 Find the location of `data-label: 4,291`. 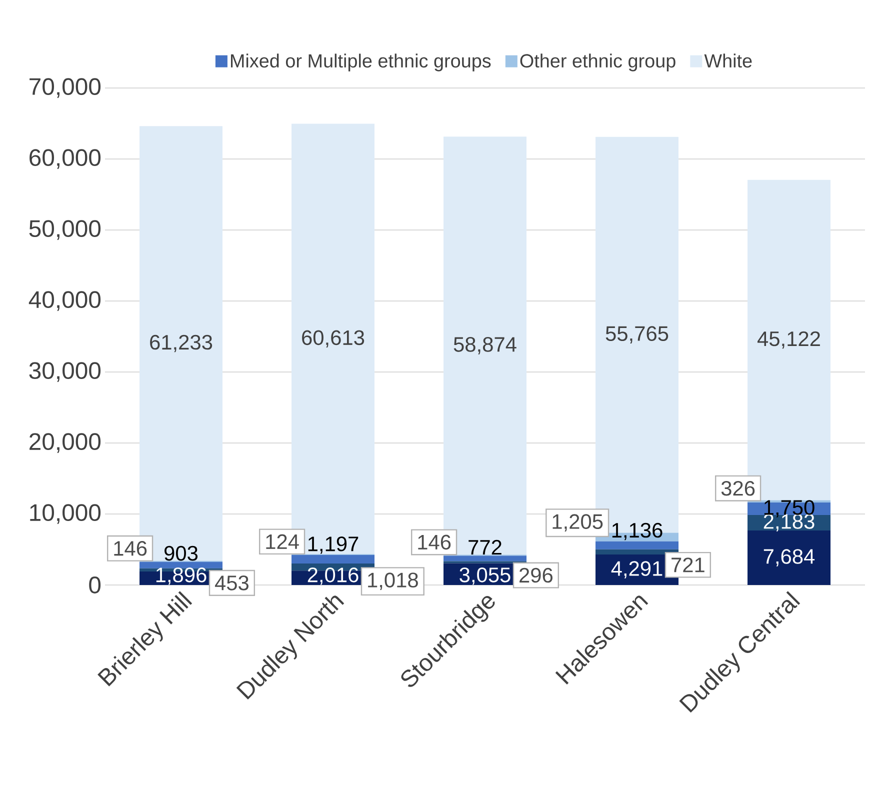

data-label: 4,291 is located at coordinates (636, 569).